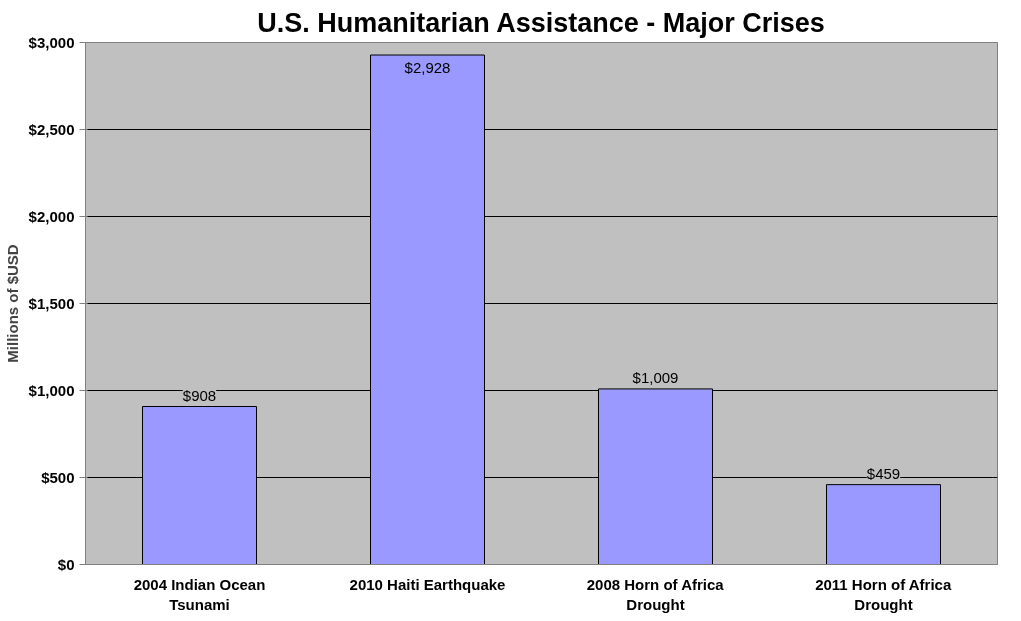  Describe the element at coordinates (12, 303) in the screenshot. I see `y-axis-title: Millions of $USD` at that location.